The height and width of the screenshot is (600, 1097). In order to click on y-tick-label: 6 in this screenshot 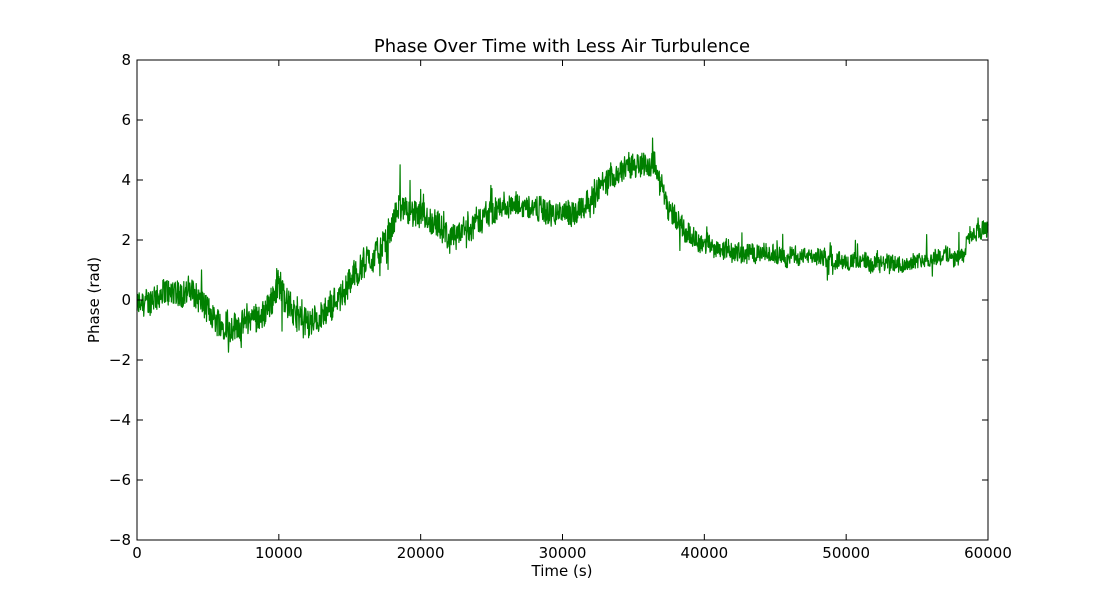, I will do `click(126, 120)`.